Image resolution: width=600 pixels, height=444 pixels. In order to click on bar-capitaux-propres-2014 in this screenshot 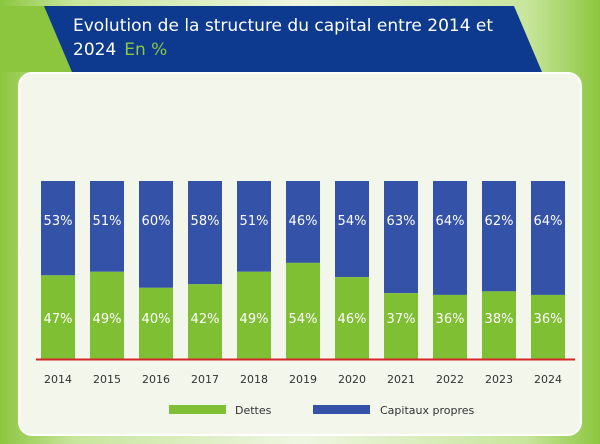, I will do `click(58, 228)`.